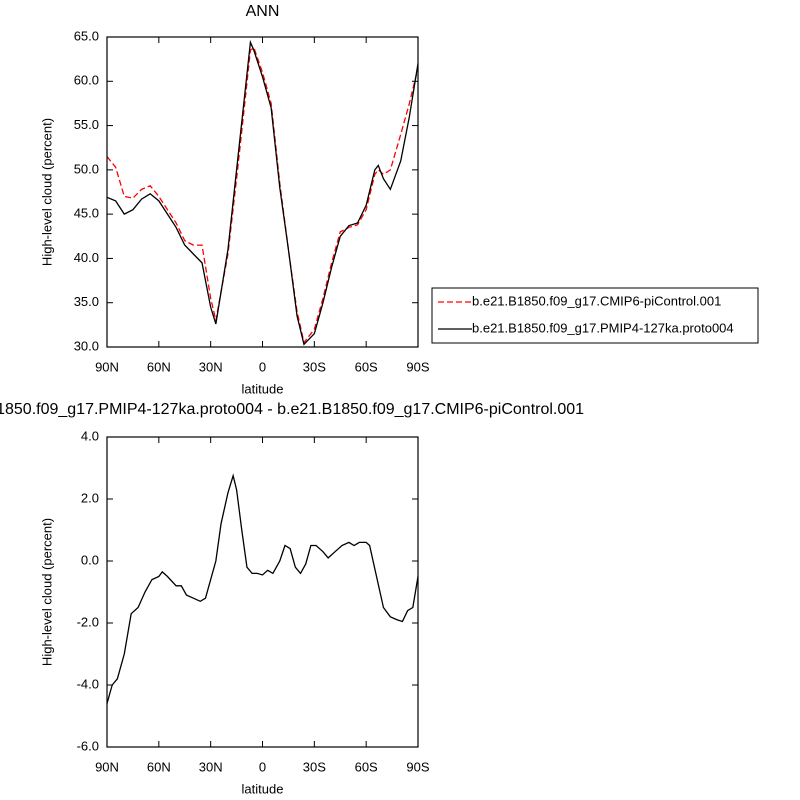 The width and height of the screenshot is (800, 800). I want to click on chart-title: ANN, so click(263, 11).